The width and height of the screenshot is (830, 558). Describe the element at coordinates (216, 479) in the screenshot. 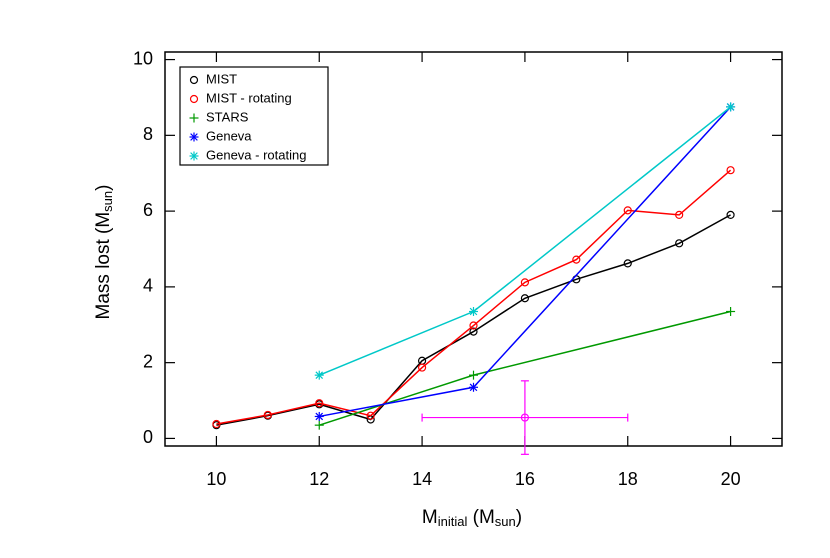

I see `x-tick-label: 10` at that location.